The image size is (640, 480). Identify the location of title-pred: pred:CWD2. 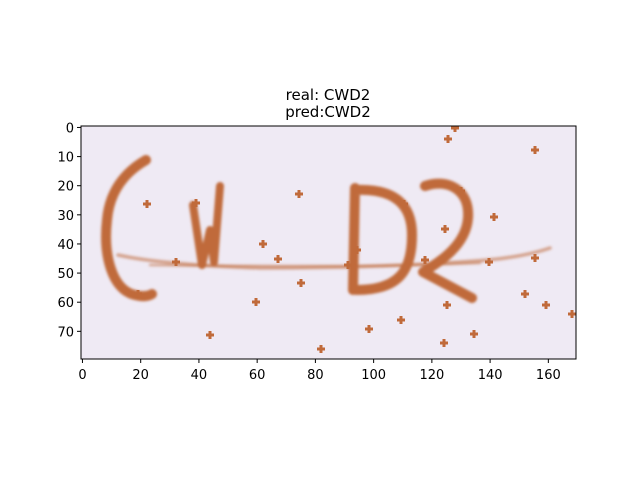
(328, 112).